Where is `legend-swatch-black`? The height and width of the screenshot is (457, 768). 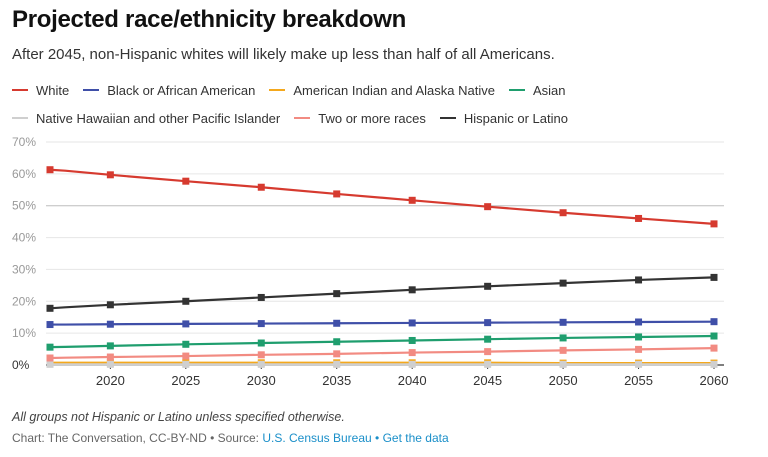 legend-swatch-black is located at coordinates (91, 90).